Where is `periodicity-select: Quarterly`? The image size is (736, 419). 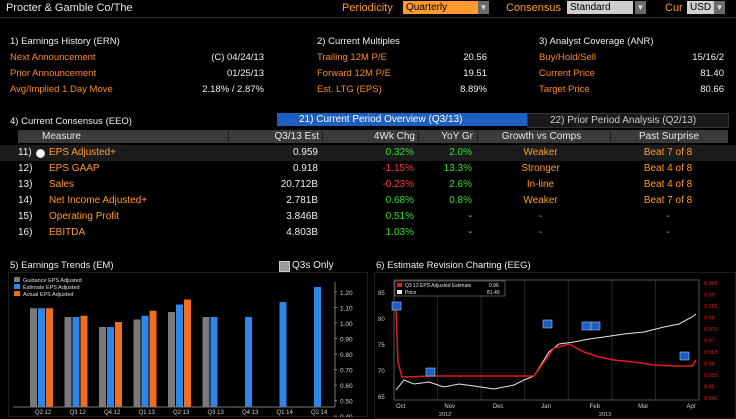
periodicity-select: Quarterly is located at coordinates (441, 7).